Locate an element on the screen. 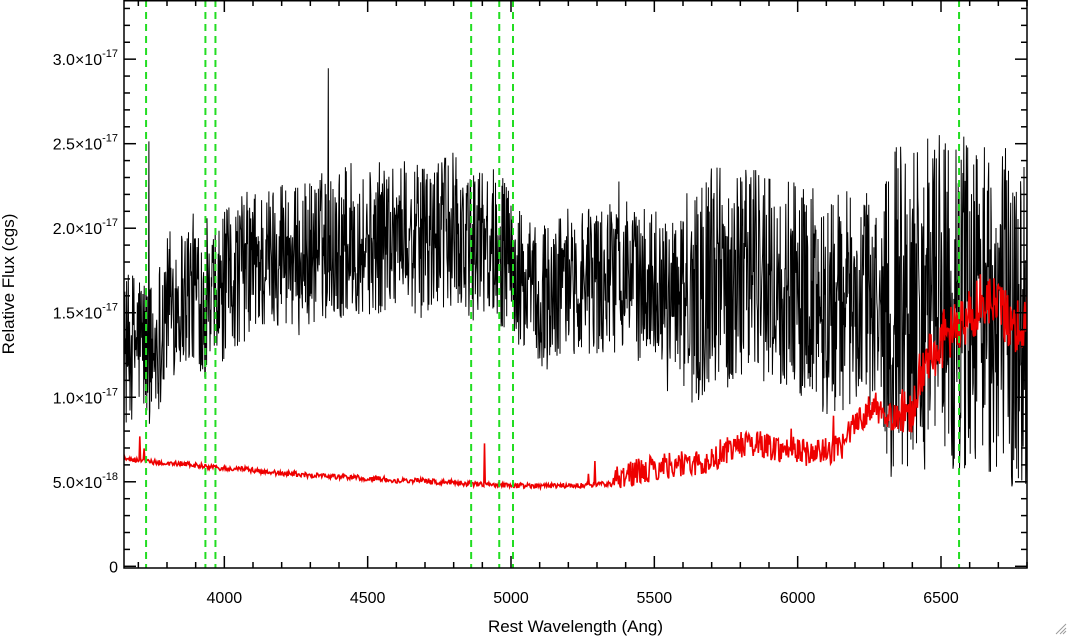 The width and height of the screenshot is (1069, 637). y-axis-title: Relative Flux (cgs) is located at coordinates (9, 284).